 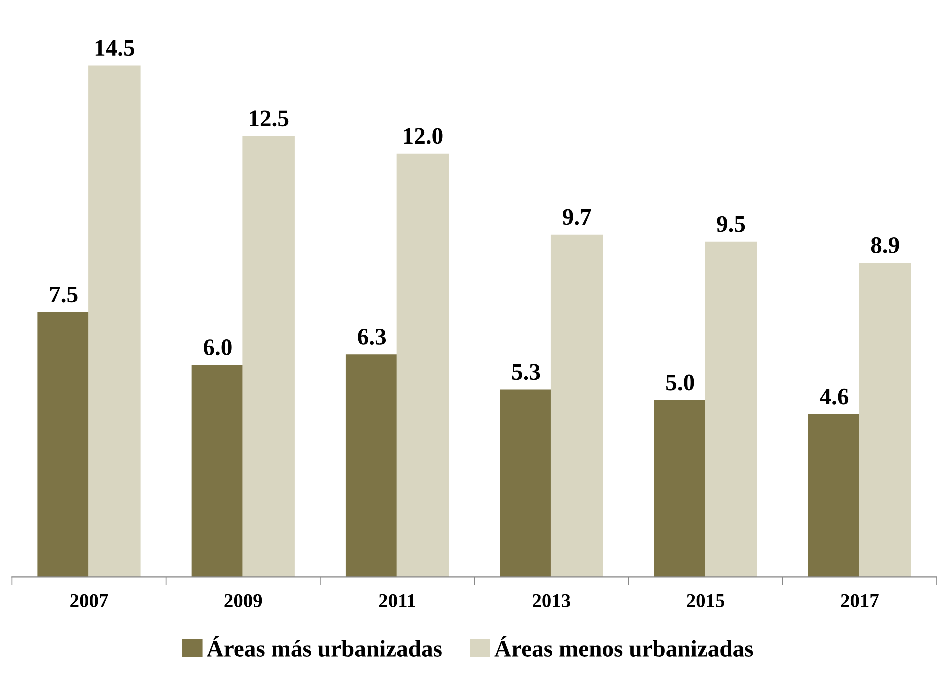 I want to click on data-label: 6.0, so click(x=218, y=348).